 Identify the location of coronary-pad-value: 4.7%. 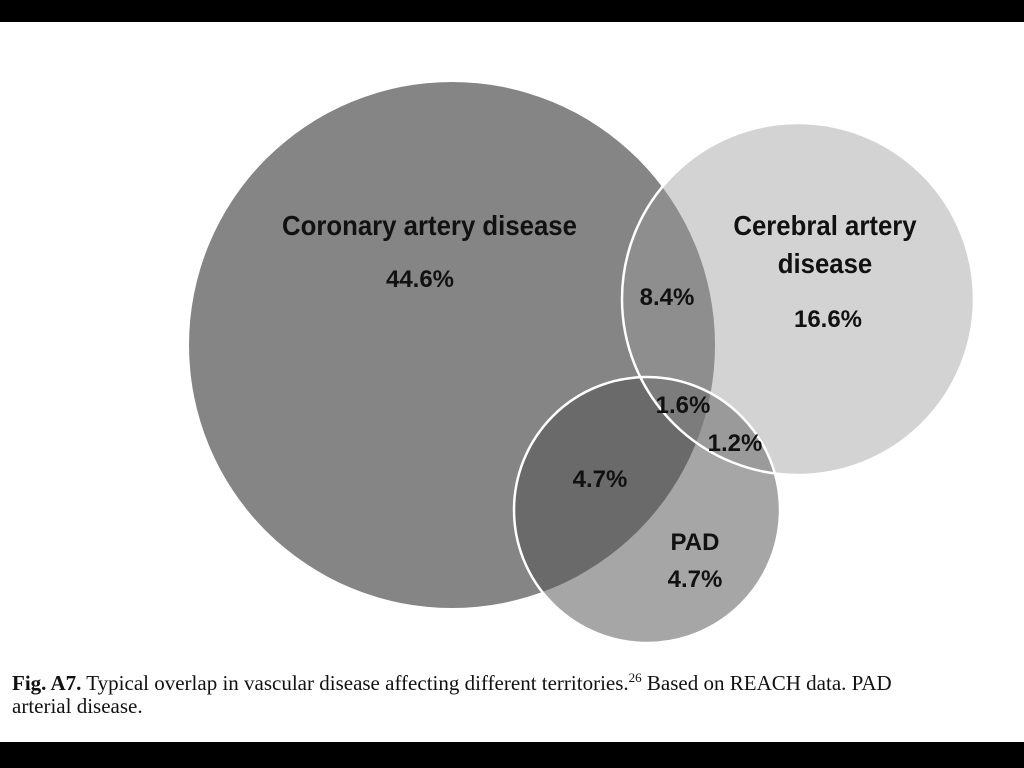
(600, 479).